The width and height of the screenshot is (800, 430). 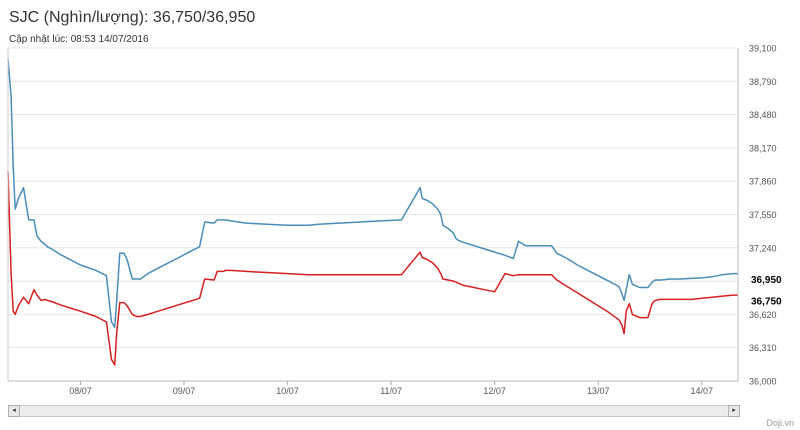 What do you see at coordinates (763, 148) in the screenshot?
I see `y-tick-label: 38,170` at bounding box center [763, 148].